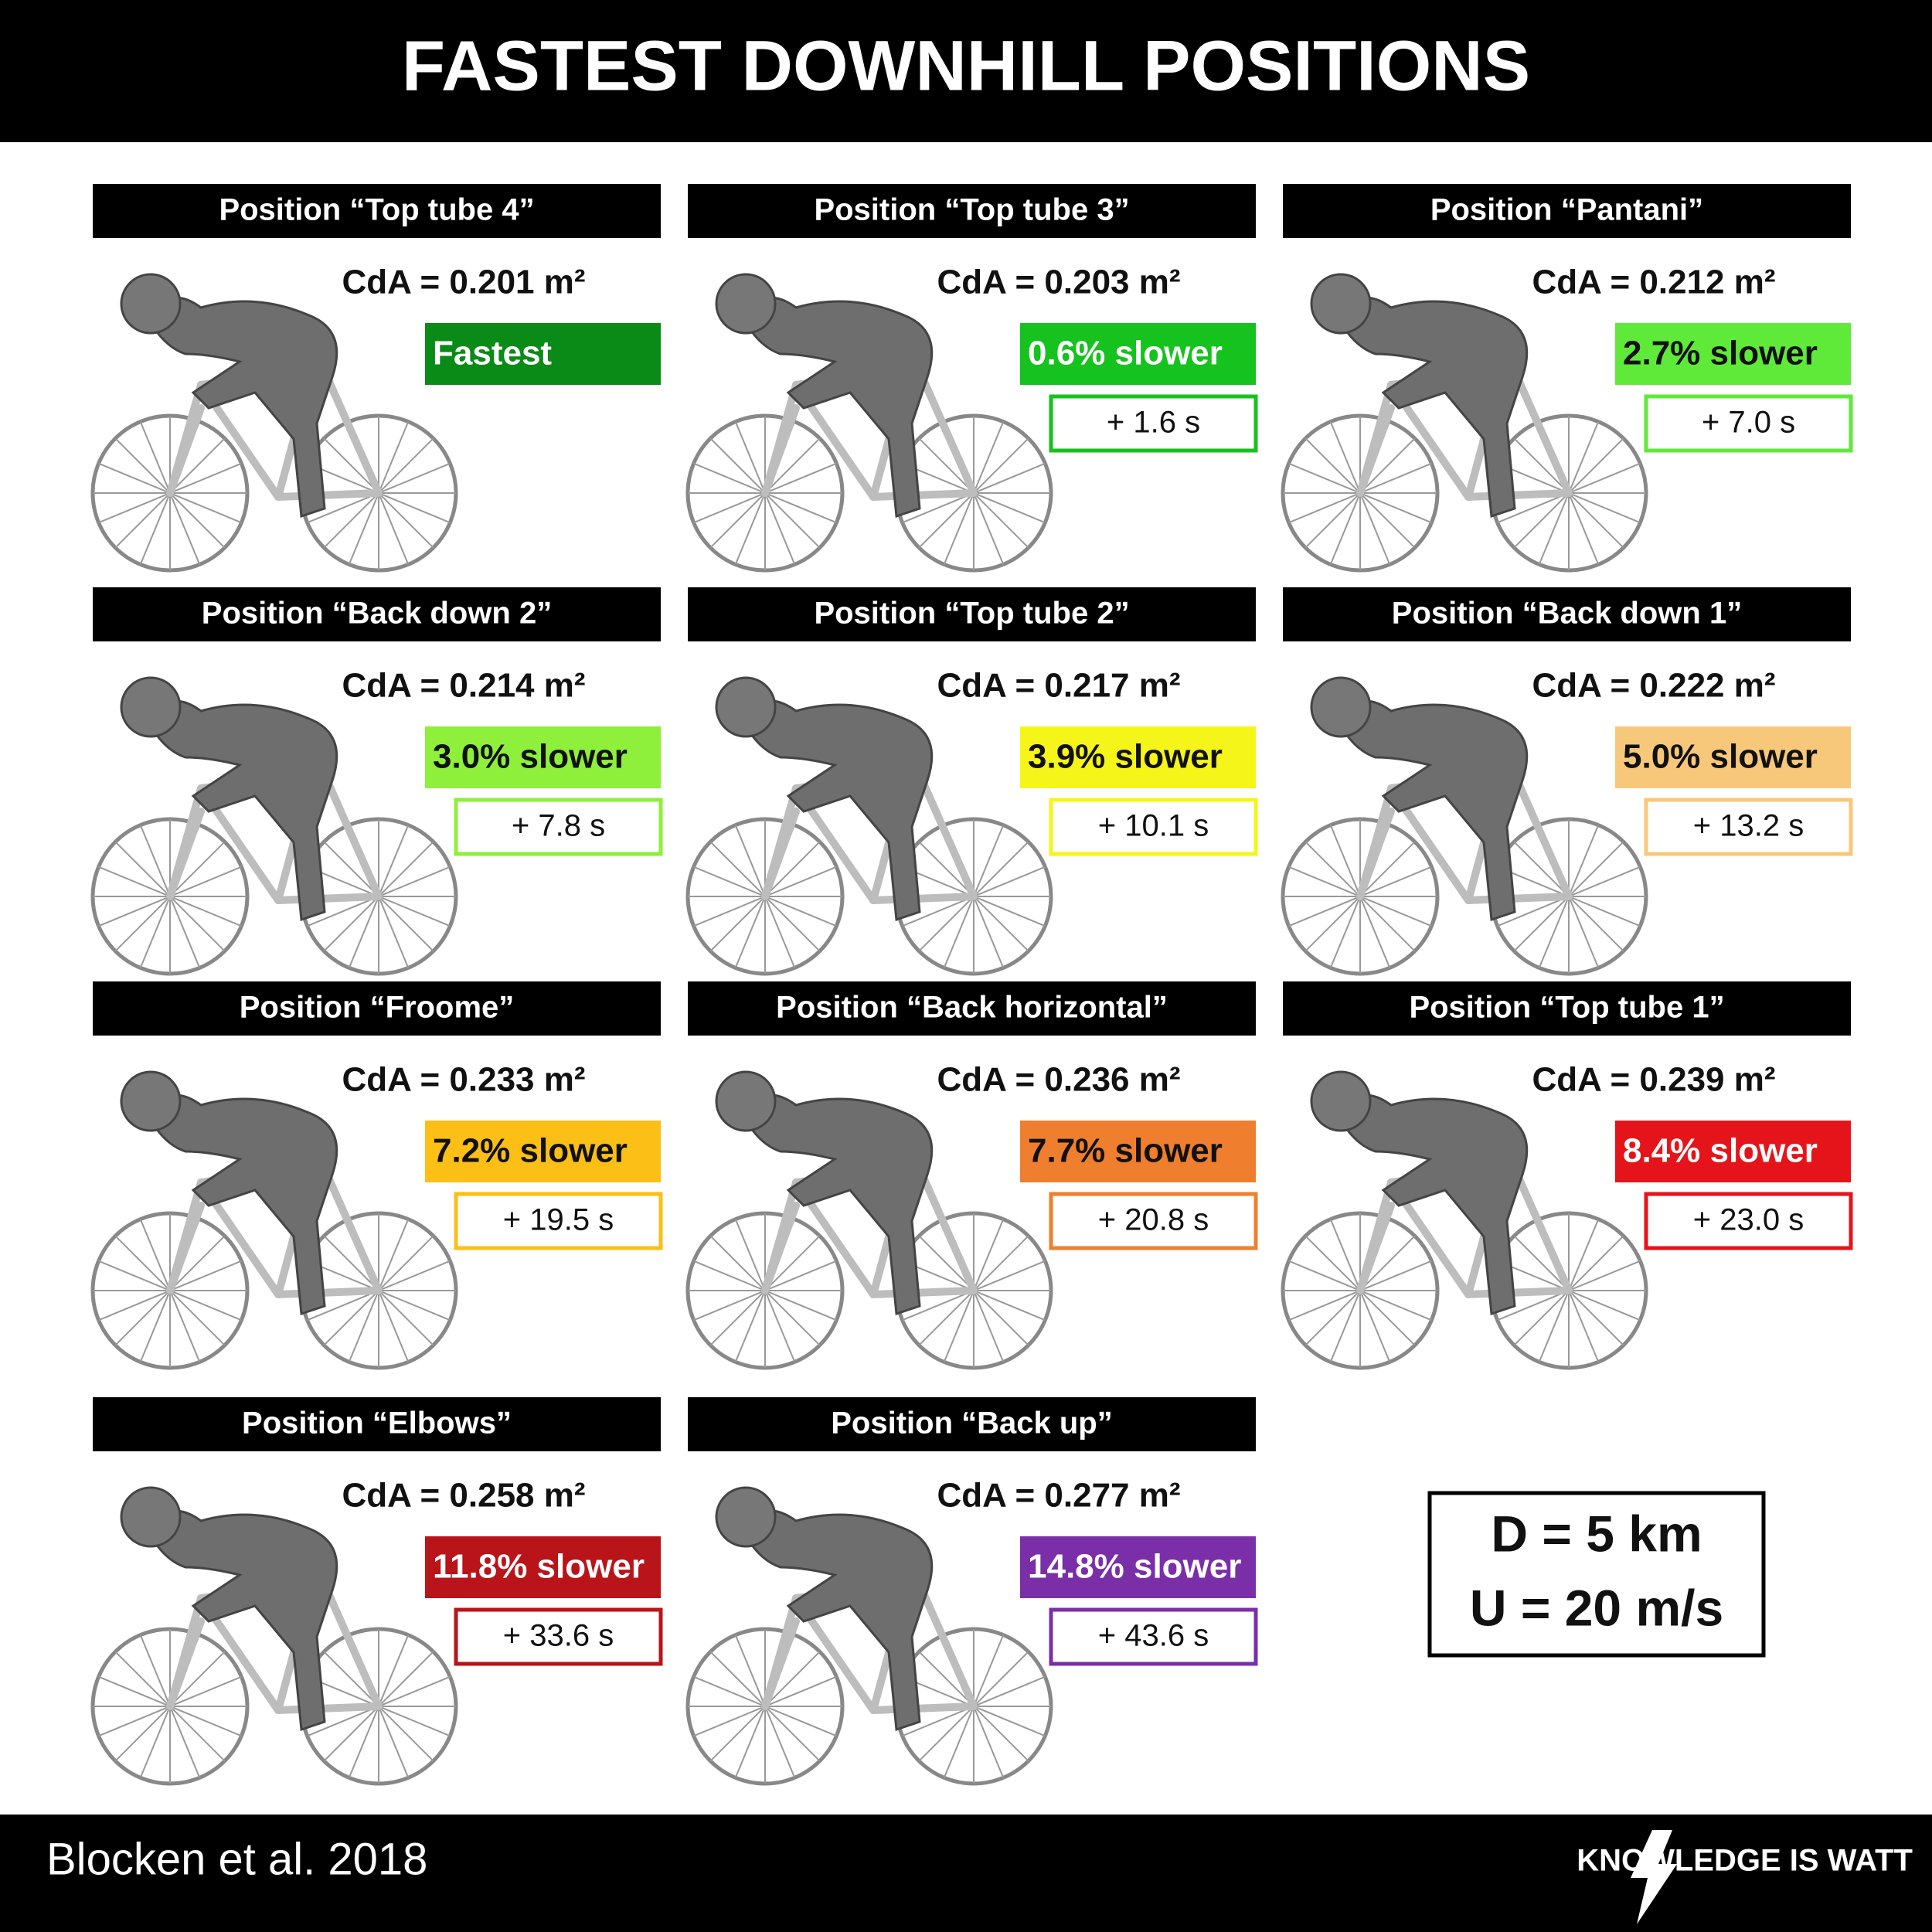 This screenshot has height=1932, width=1932. Describe the element at coordinates (1058, 1496) in the screenshot. I see `cda-value: CdA = 0.277 m²` at that location.